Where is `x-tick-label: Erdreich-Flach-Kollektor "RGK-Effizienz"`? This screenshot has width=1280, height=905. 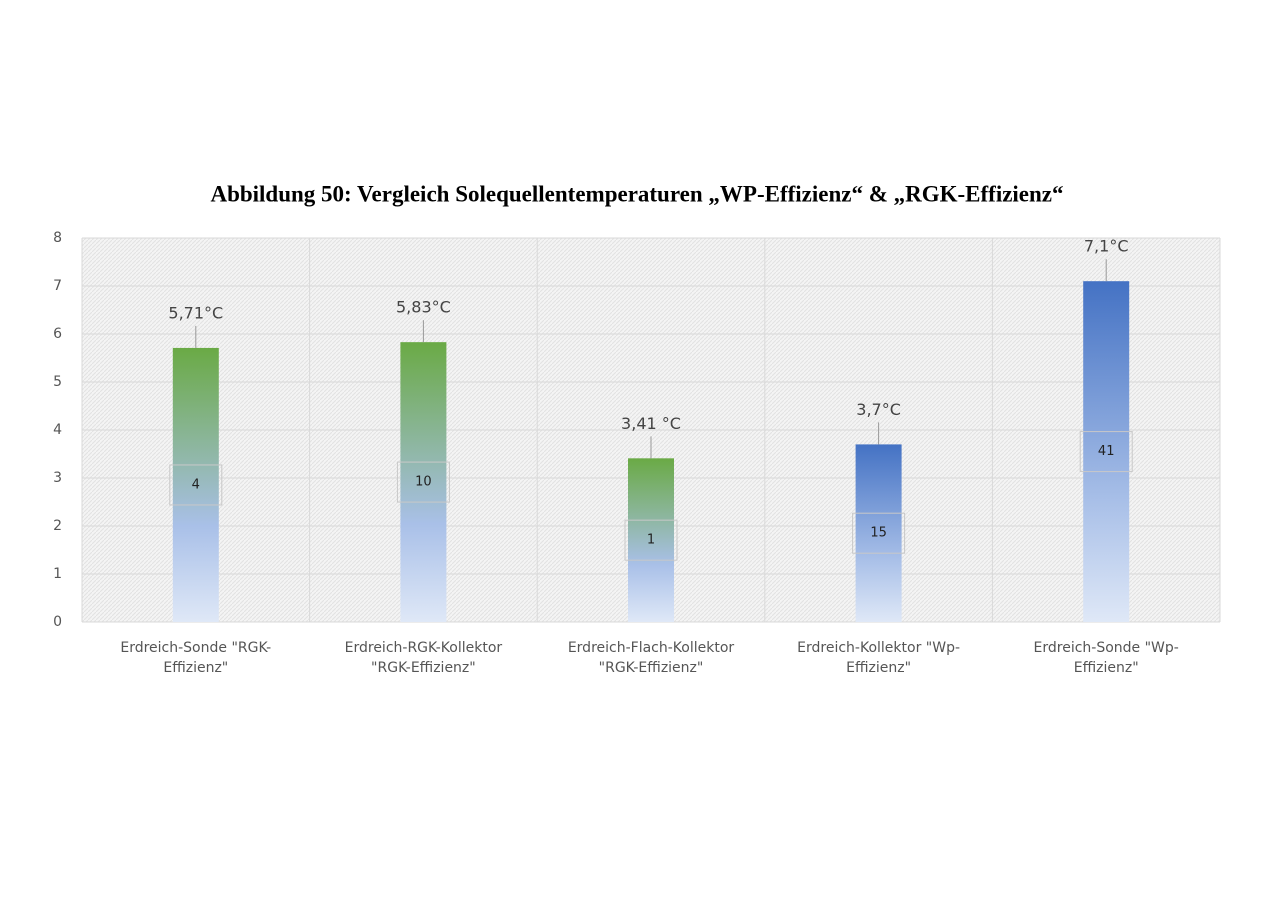 x-tick-label: Erdreich-Flach-Kollektor "RGK-Effizienz" is located at coordinates (651, 658).